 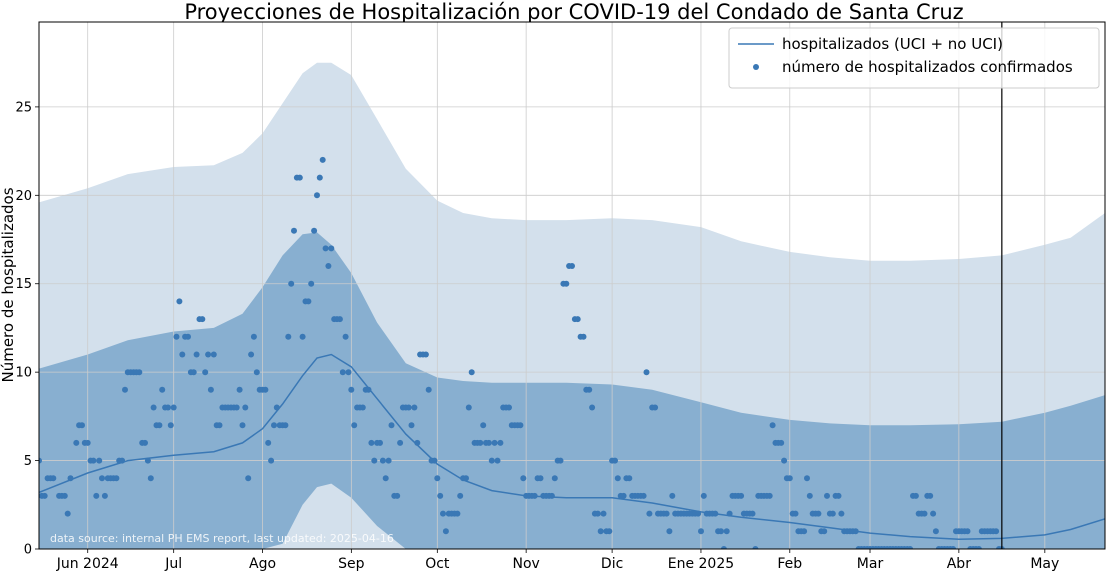 What do you see at coordinates (23, 196) in the screenshot?
I see `y-tick-label: 20` at bounding box center [23, 196].